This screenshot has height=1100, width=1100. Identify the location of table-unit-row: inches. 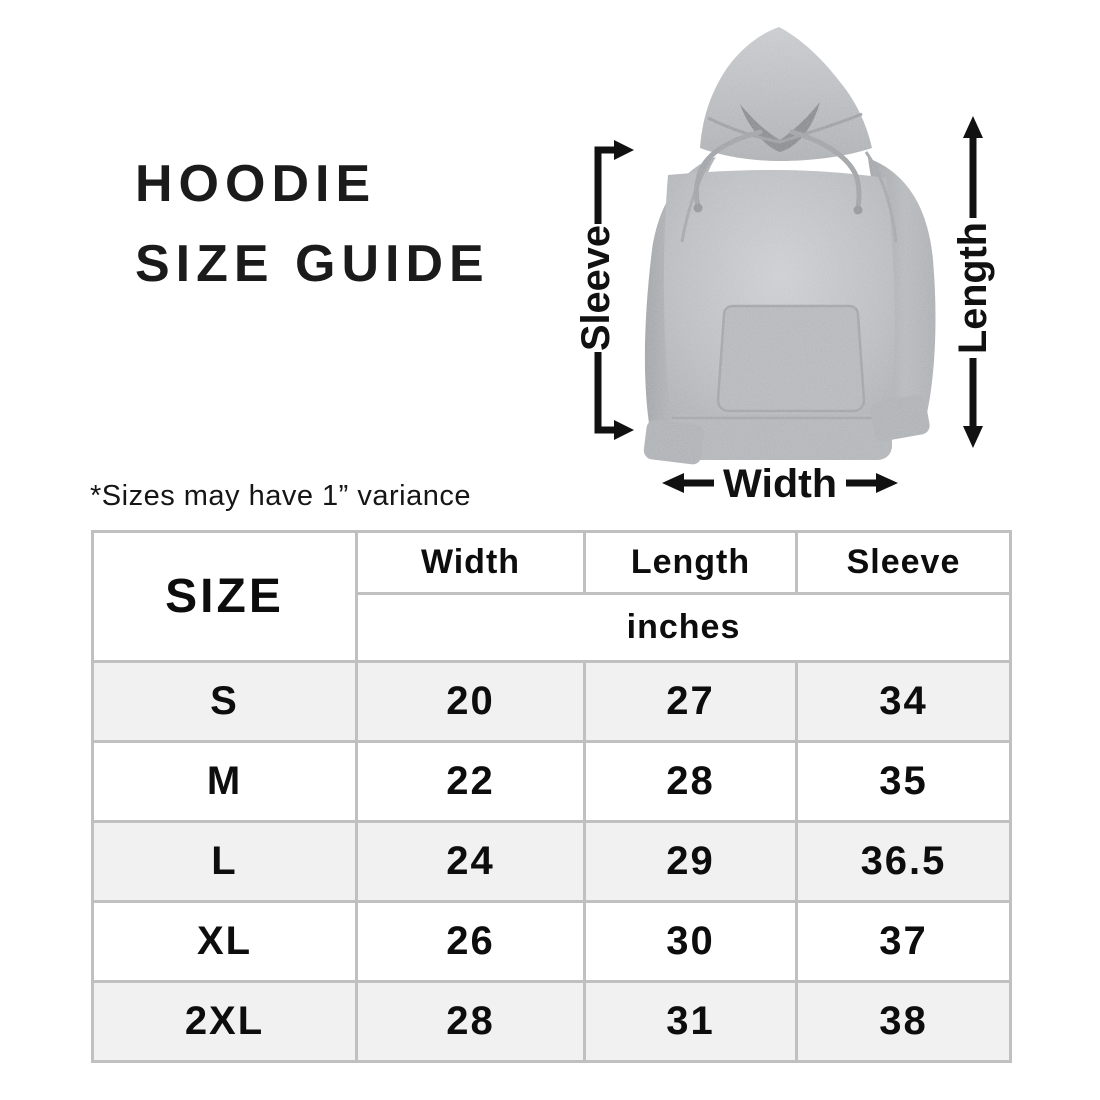
(552, 627).